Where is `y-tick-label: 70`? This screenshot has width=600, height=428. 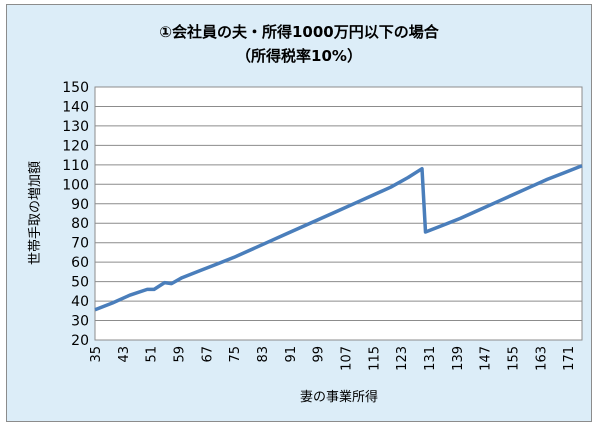 y-tick-label: 70 is located at coordinates (80, 244).